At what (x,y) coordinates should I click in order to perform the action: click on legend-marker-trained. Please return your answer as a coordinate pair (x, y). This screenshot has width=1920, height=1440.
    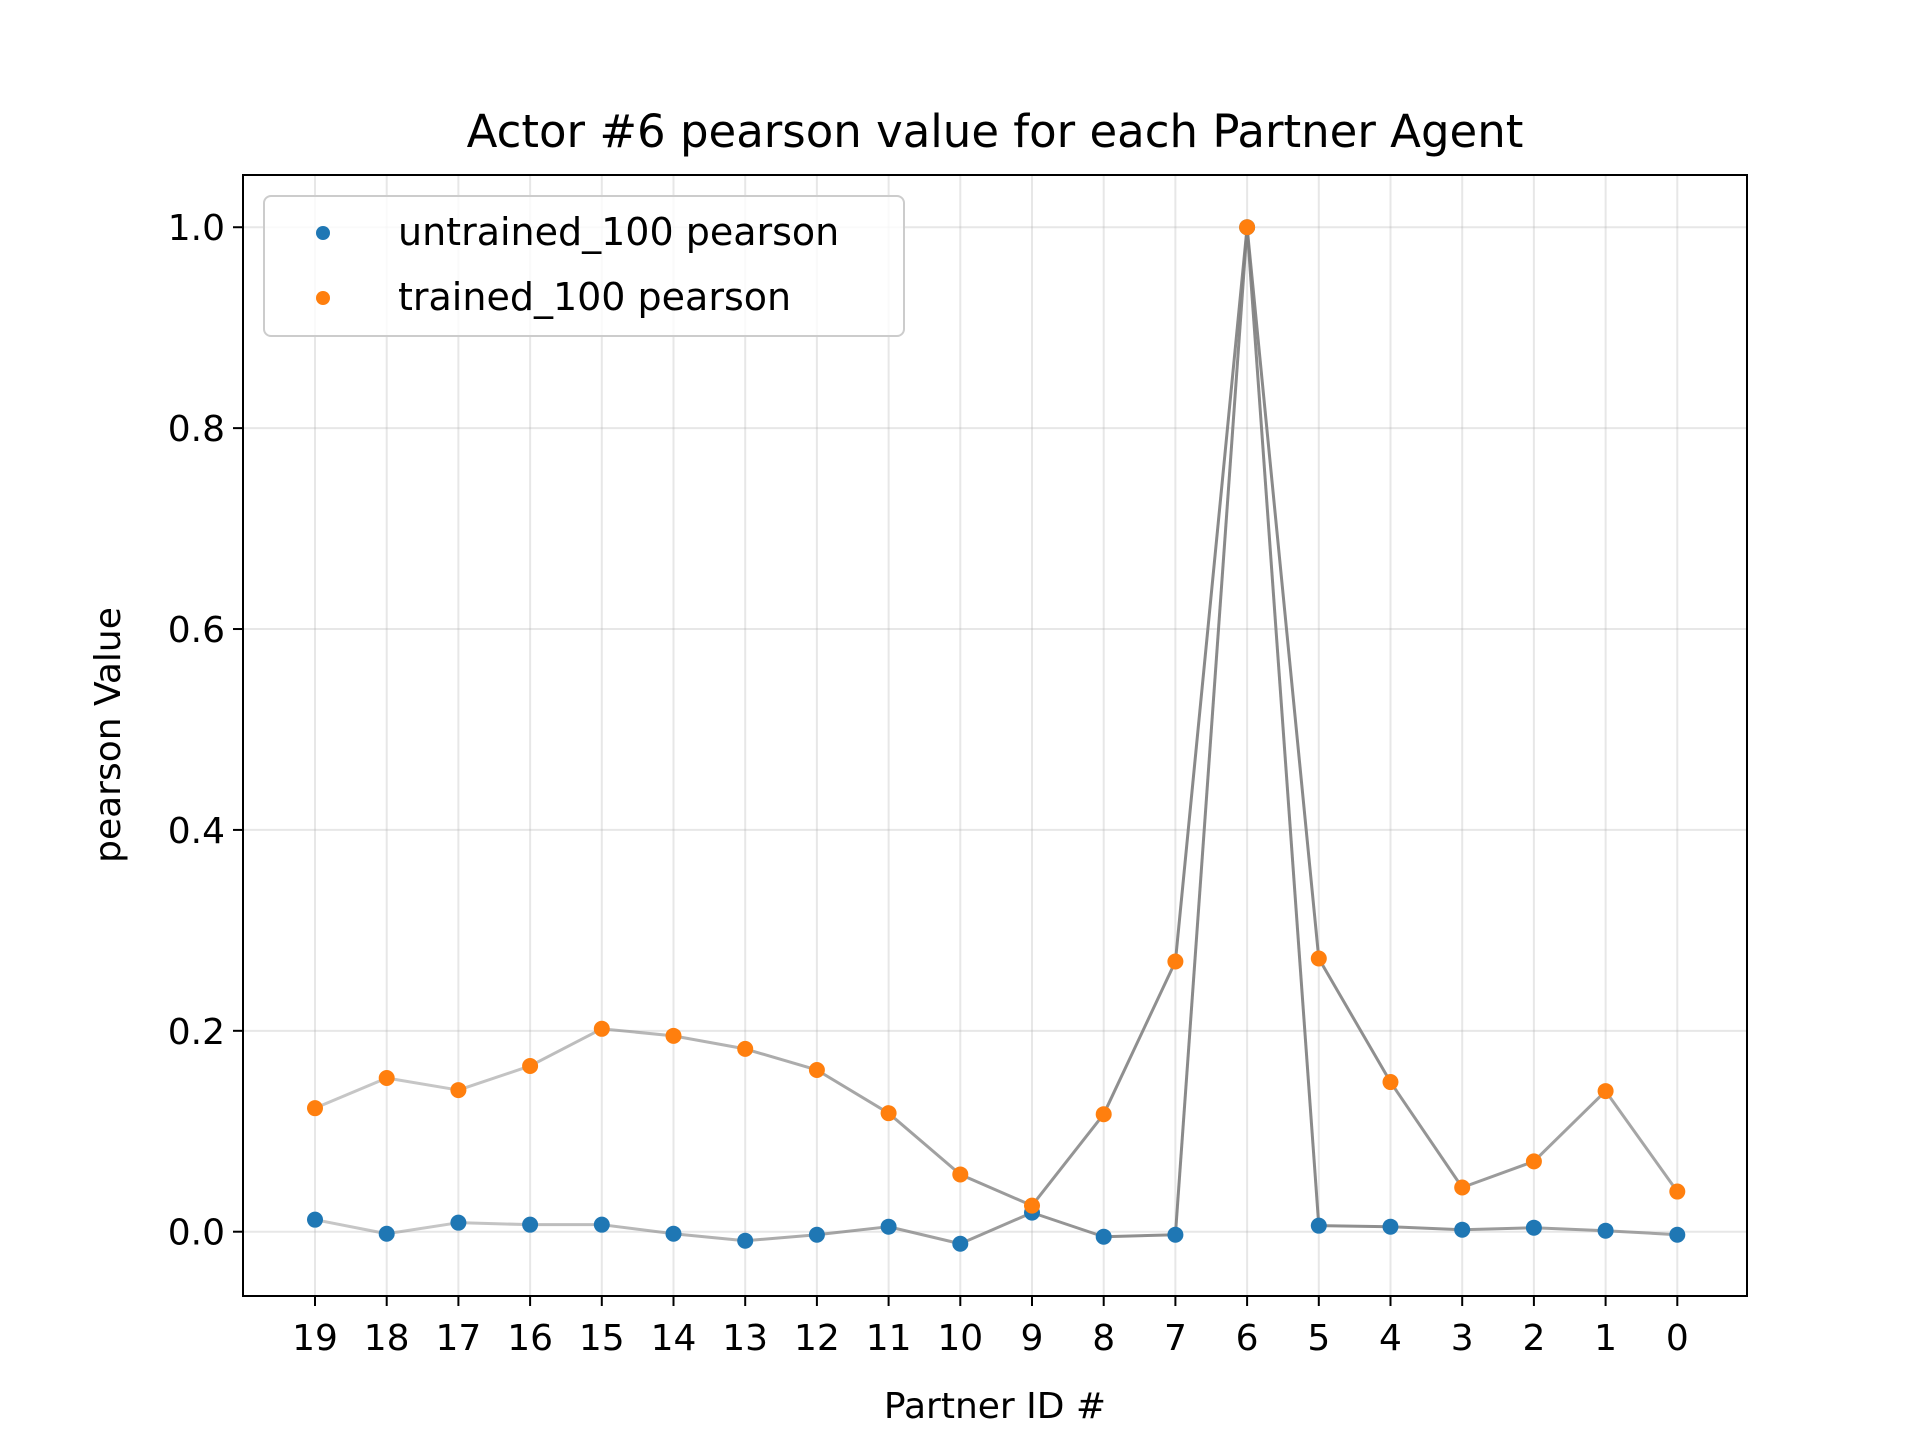
    Looking at the image, I should click on (323, 298).